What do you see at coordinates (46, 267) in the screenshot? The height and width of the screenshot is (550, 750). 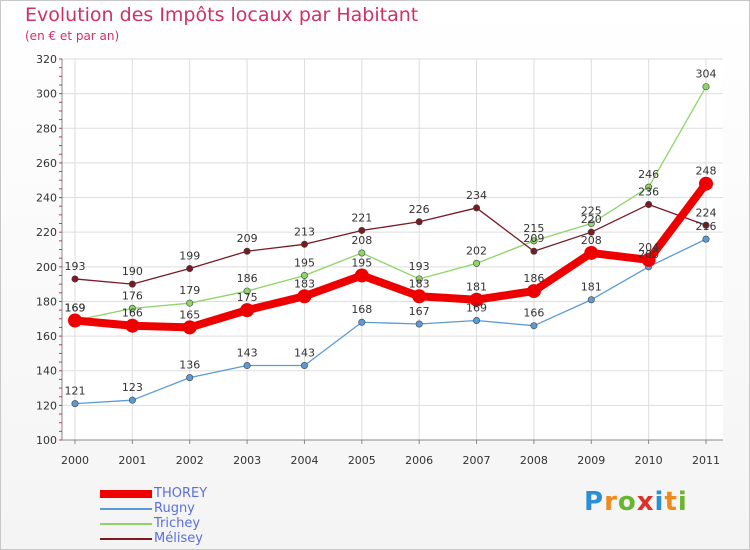 I see `y-tick-label: 200` at bounding box center [46, 267].